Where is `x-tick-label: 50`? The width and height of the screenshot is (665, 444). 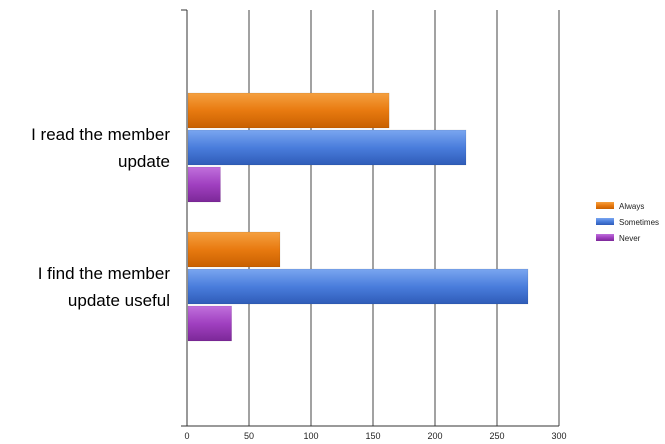 x-tick-label: 50 is located at coordinates (249, 436).